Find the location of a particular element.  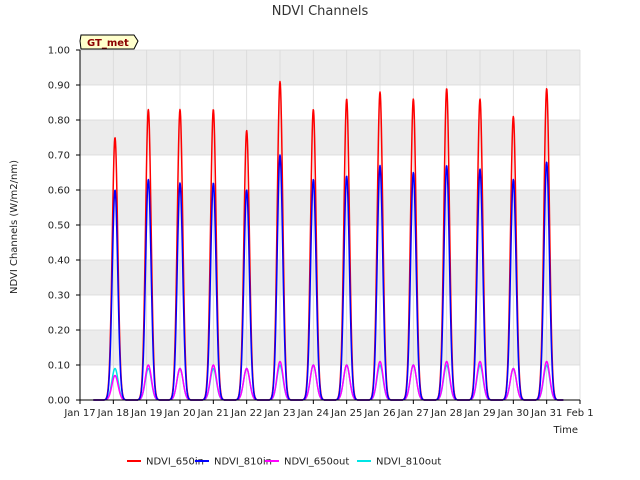

y-tick-label: 0.10 is located at coordinates (59, 366).